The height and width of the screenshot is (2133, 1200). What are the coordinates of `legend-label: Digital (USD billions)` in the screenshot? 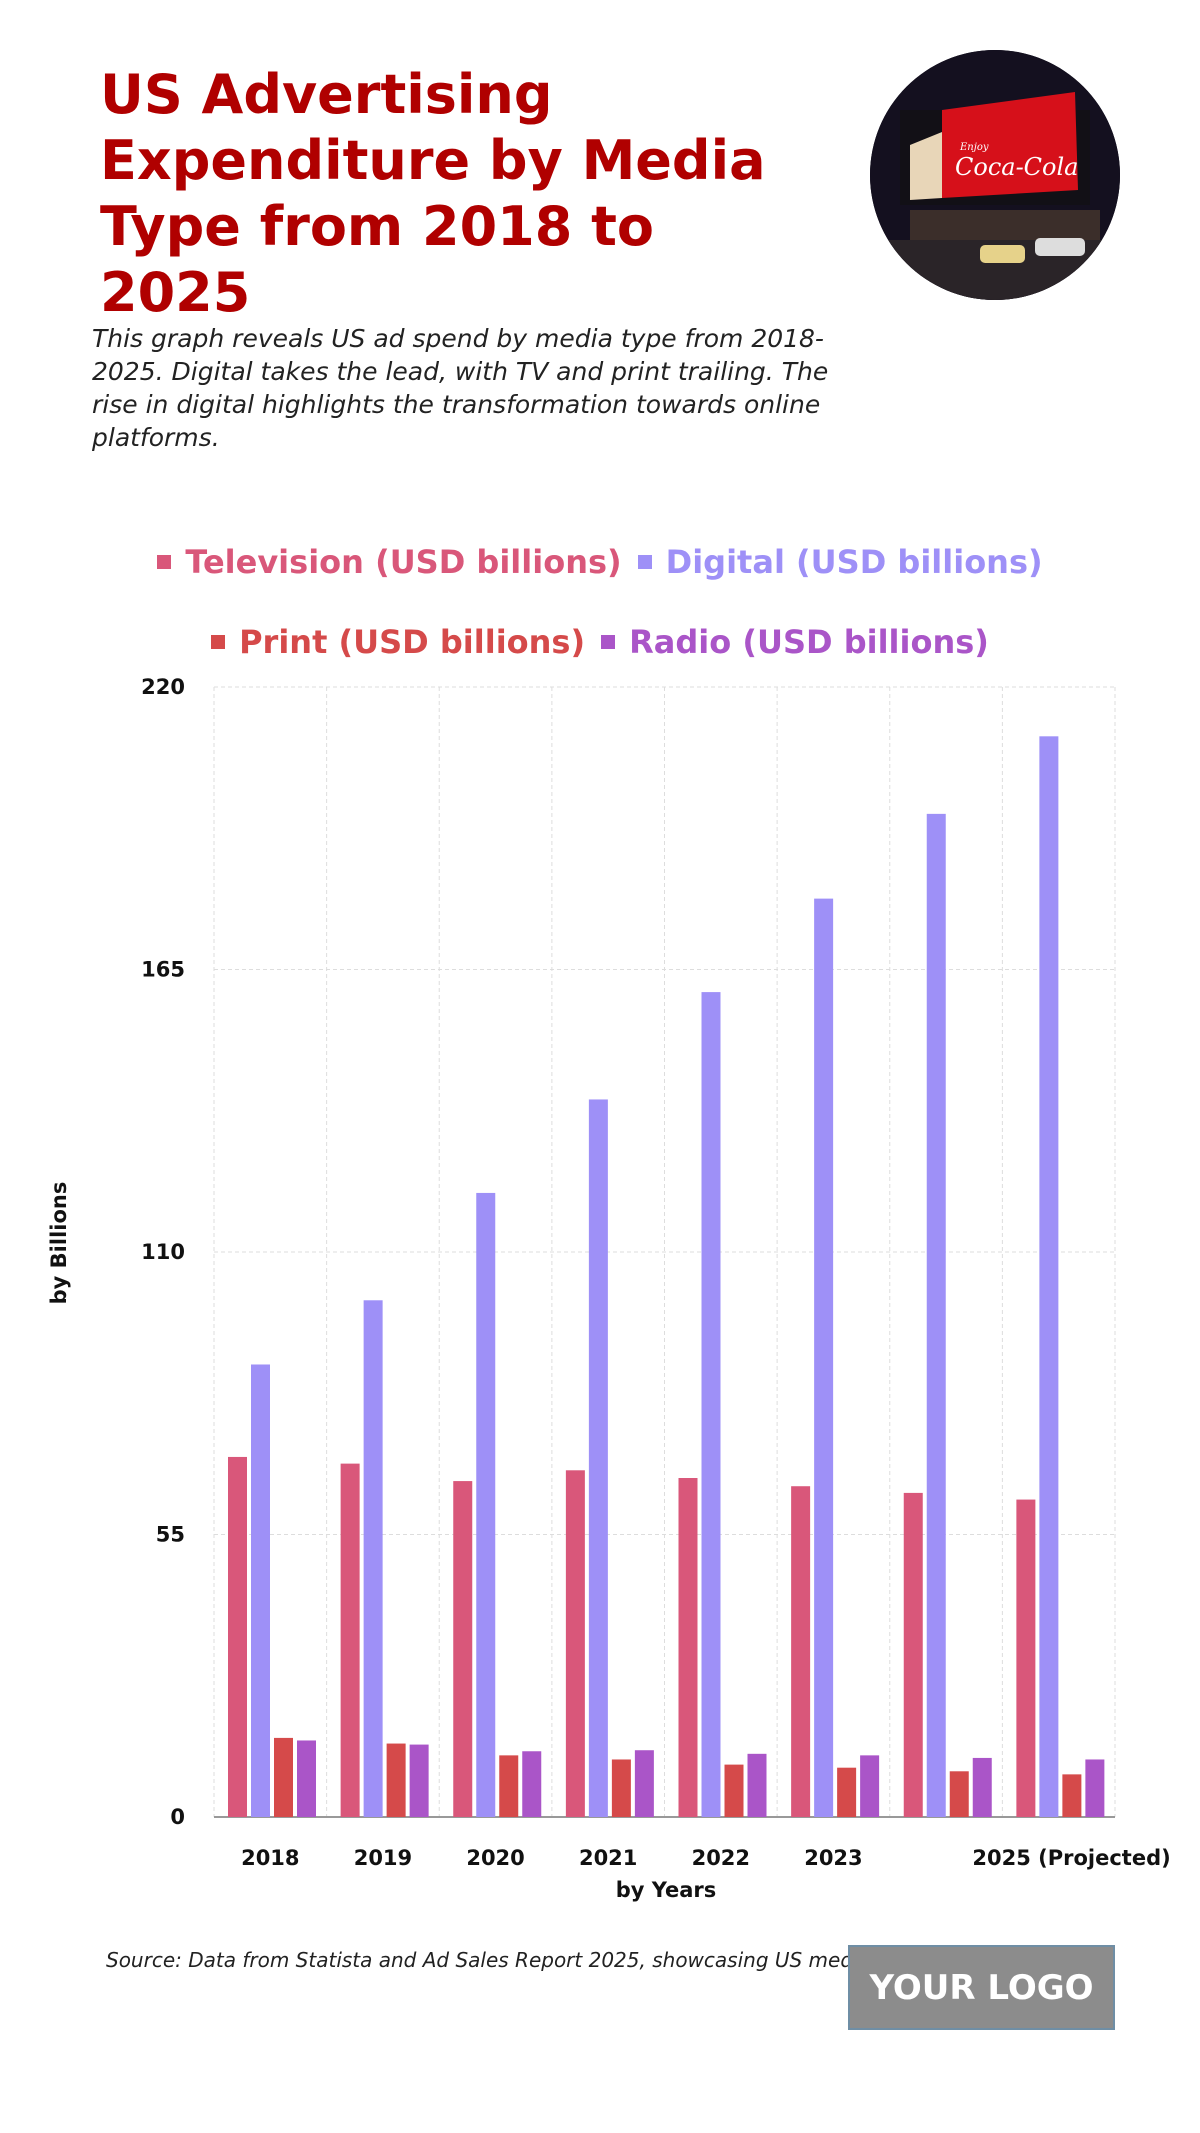 It's located at (854, 562).